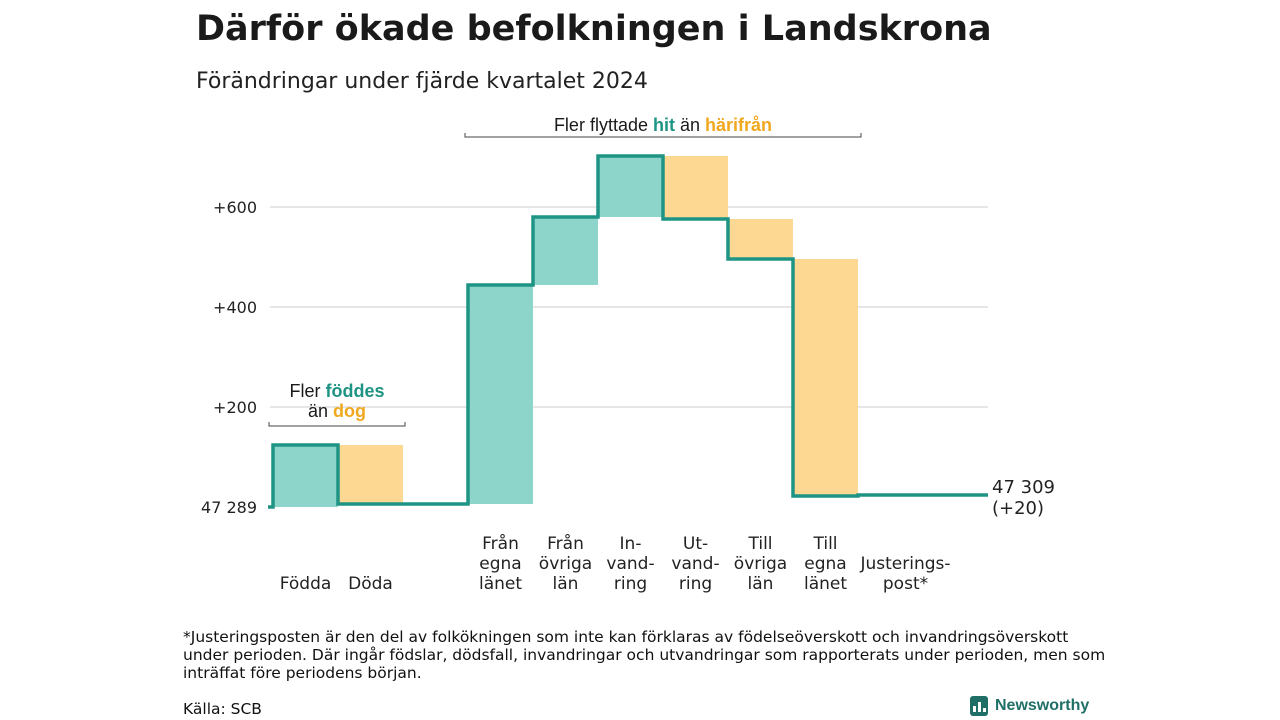 The height and width of the screenshot is (720, 1280). Describe the element at coordinates (1042, 705) in the screenshot. I see `logo-text: Newsworthy` at that location.